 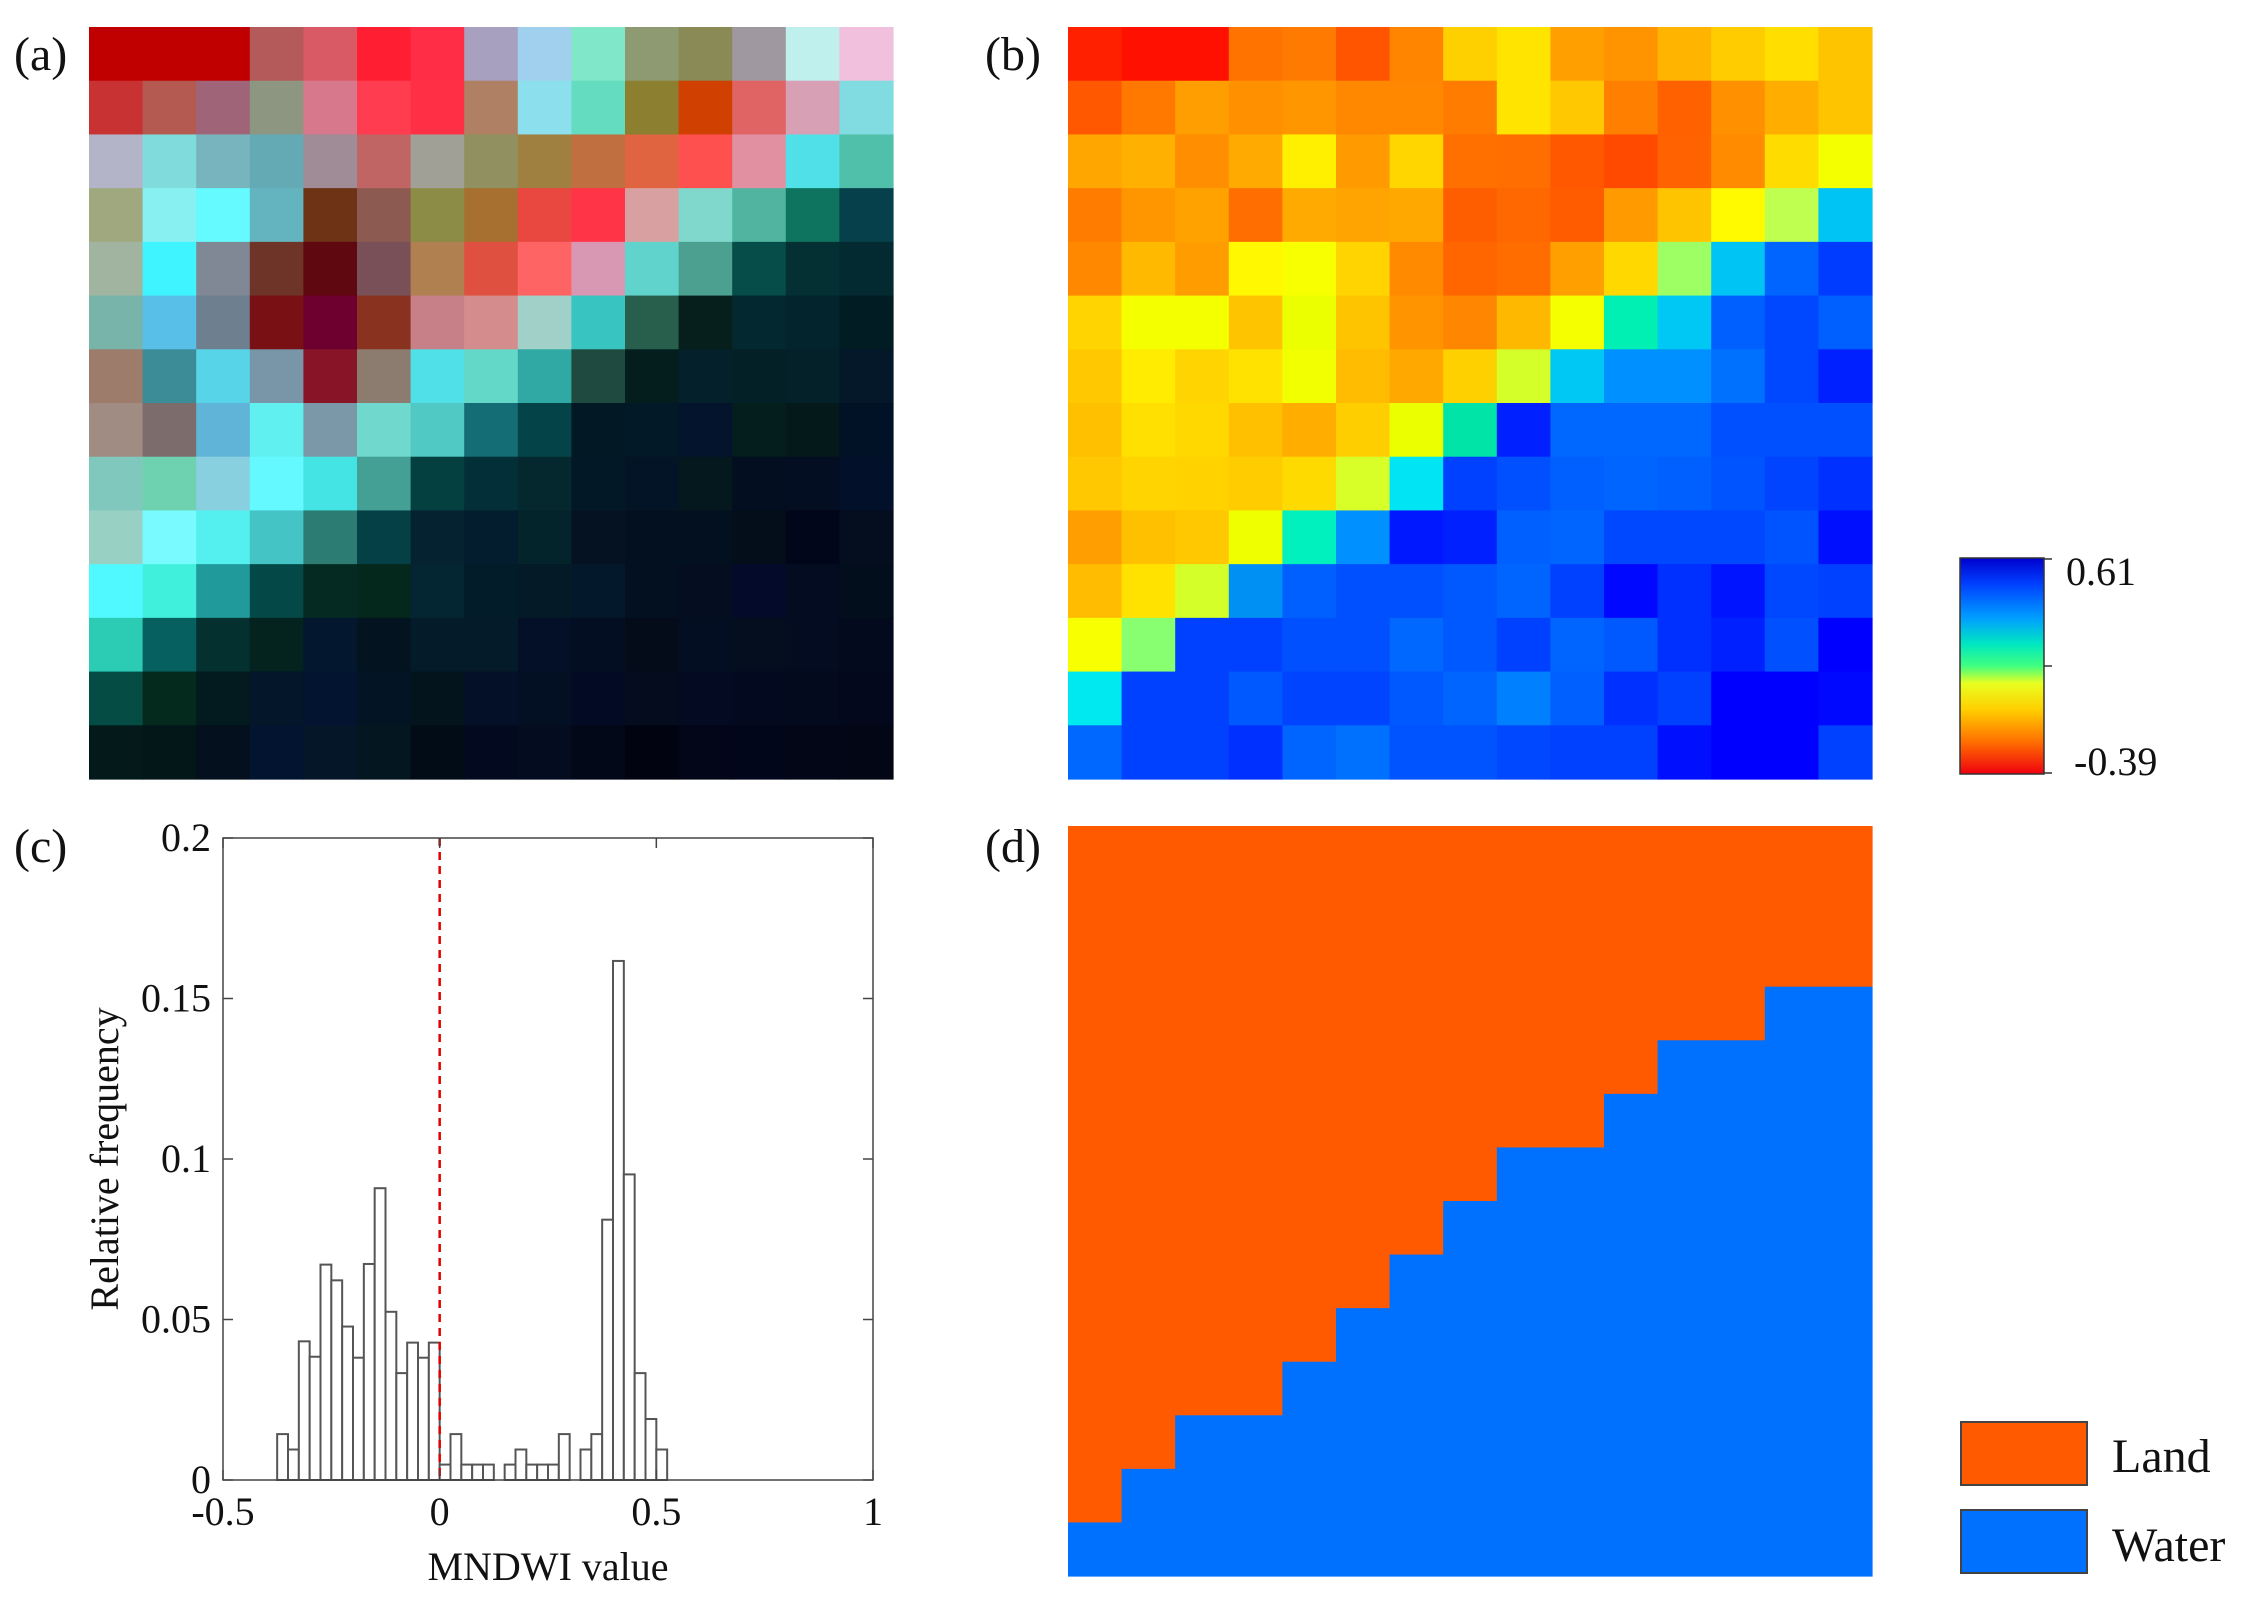 What do you see at coordinates (1013, 54) in the screenshot?
I see `panel-label-b: (b)` at bounding box center [1013, 54].